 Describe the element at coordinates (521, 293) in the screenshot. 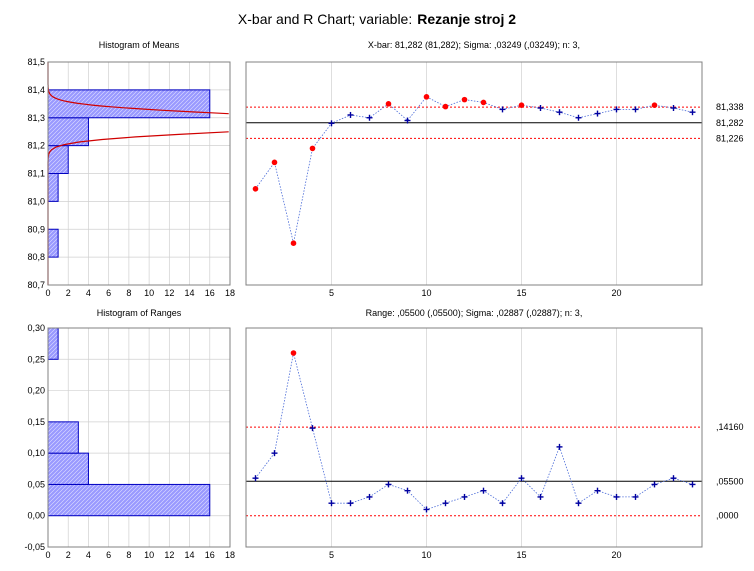

I see `xbar-xtick-label: 15` at that location.